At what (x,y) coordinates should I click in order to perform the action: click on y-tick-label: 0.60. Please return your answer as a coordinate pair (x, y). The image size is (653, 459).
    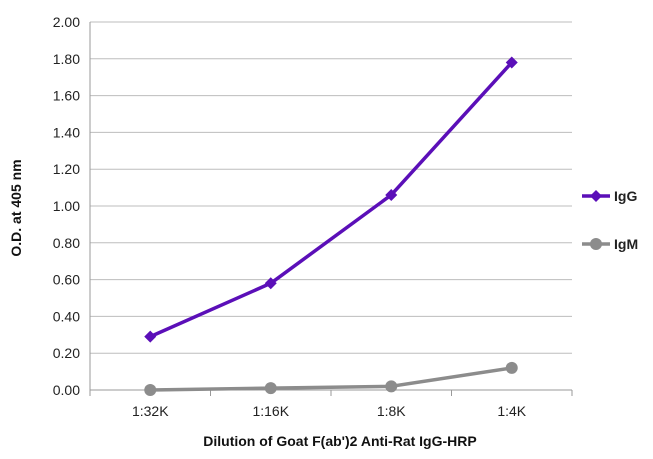
    Looking at the image, I should click on (66, 280).